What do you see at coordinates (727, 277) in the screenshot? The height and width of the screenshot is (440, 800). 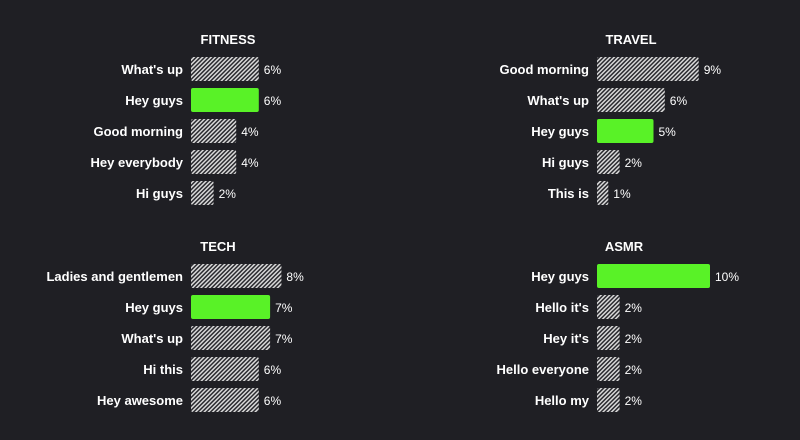 I see `value-label: 10%` at bounding box center [727, 277].